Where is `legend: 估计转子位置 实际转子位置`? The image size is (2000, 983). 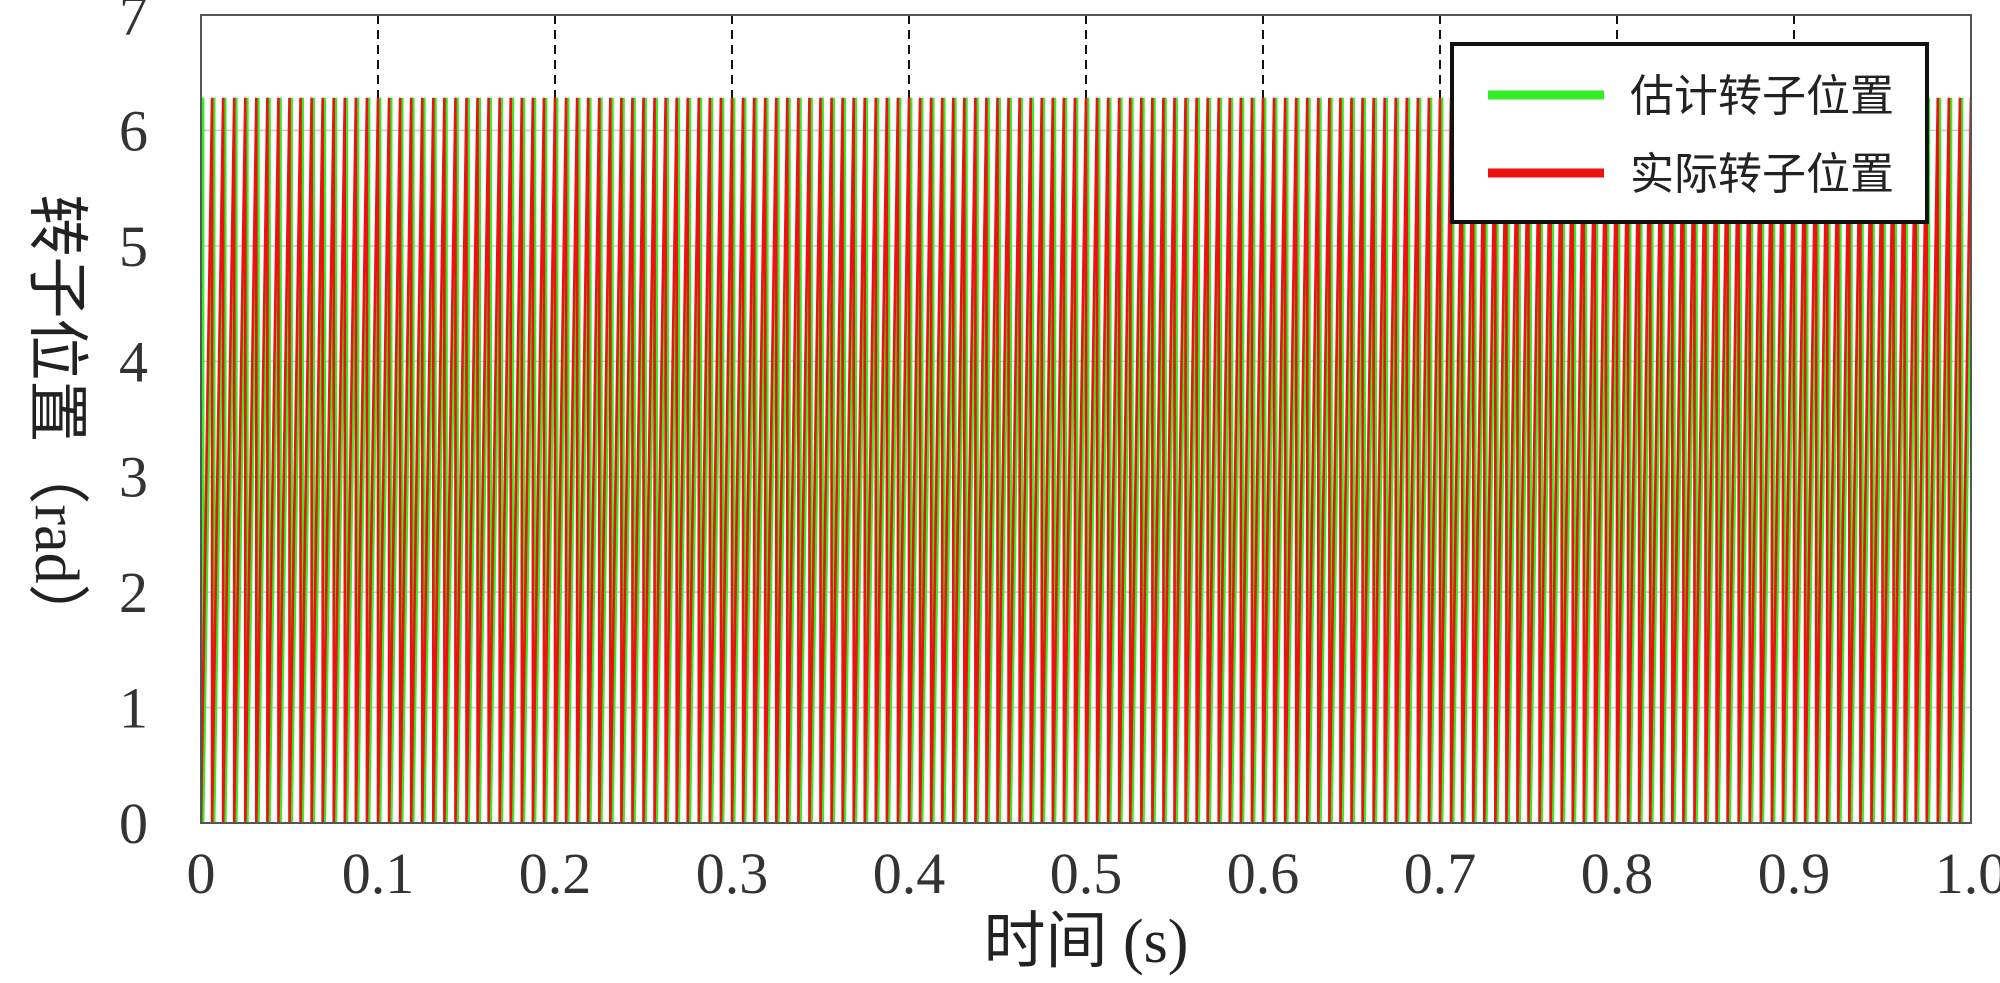 legend: 估计转子位置 实际转子位置 is located at coordinates (1689, 133).